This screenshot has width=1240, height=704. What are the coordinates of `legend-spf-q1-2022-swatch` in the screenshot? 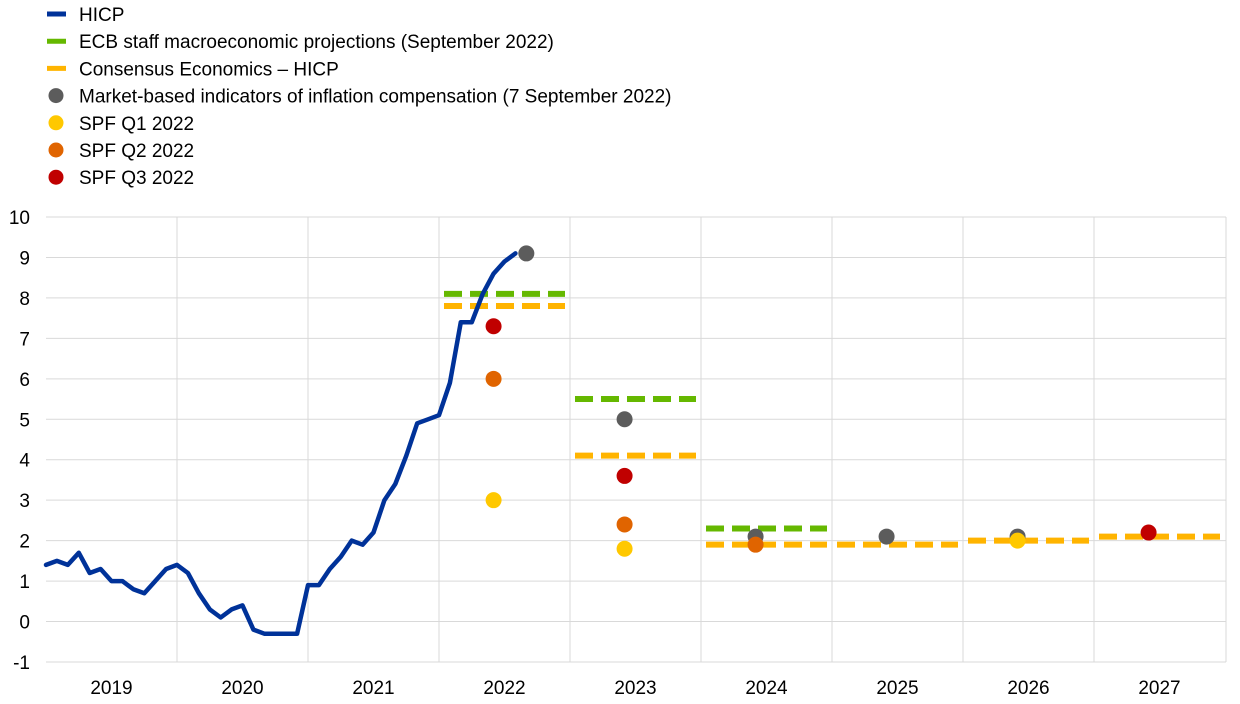 It's located at (56, 123).